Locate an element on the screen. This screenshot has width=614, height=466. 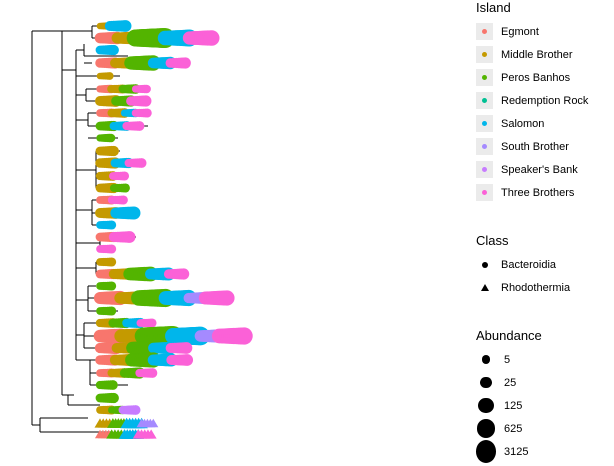
legend-label: 25 is located at coordinates (510, 382).